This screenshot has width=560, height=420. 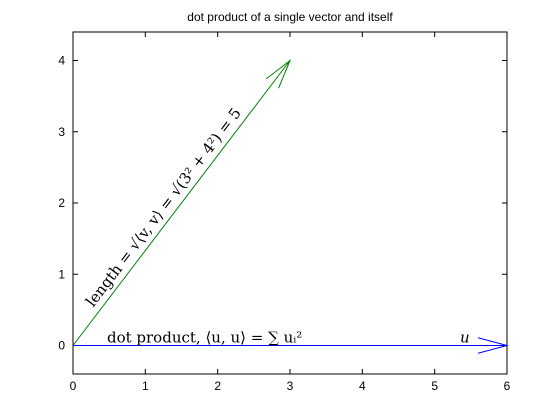 What do you see at coordinates (73, 386) in the screenshot?
I see `x-tick-label: 0` at bounding box center [73, 386].